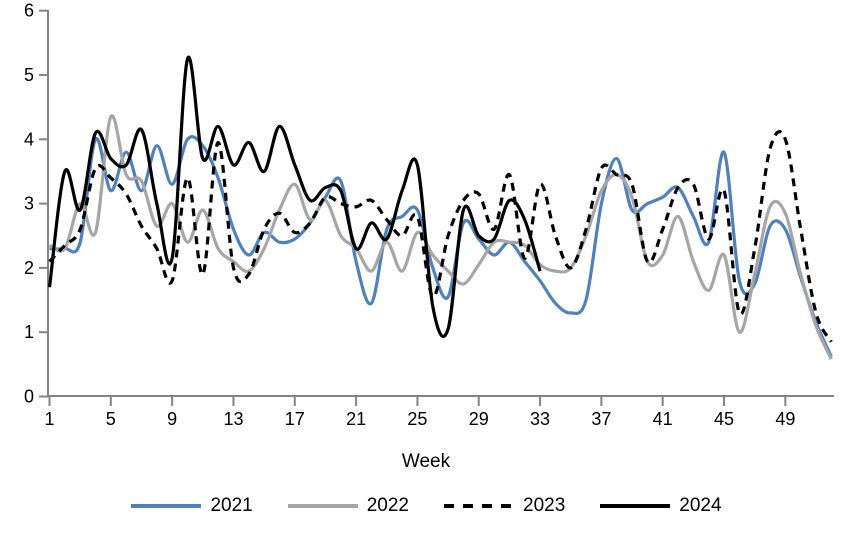 This screenshot has height=536, width=852. Describe the element at coordinates (601, 419) in the screenshot. I see `x-tick-label: 37` at that location.